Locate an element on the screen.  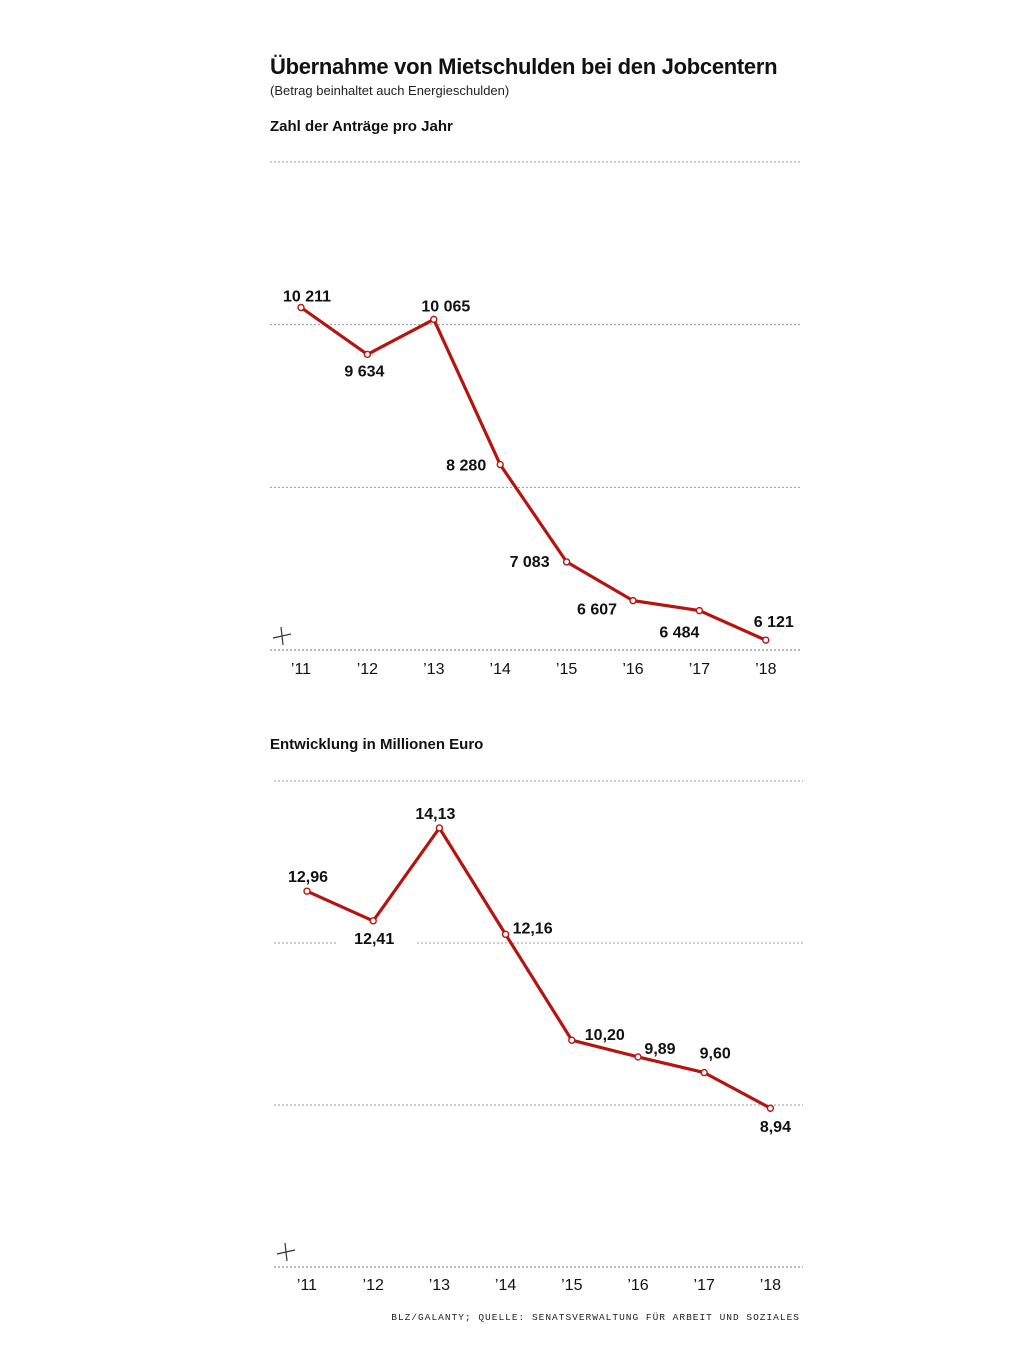
data-label: 6 484 is located at coordinates (679, 633).